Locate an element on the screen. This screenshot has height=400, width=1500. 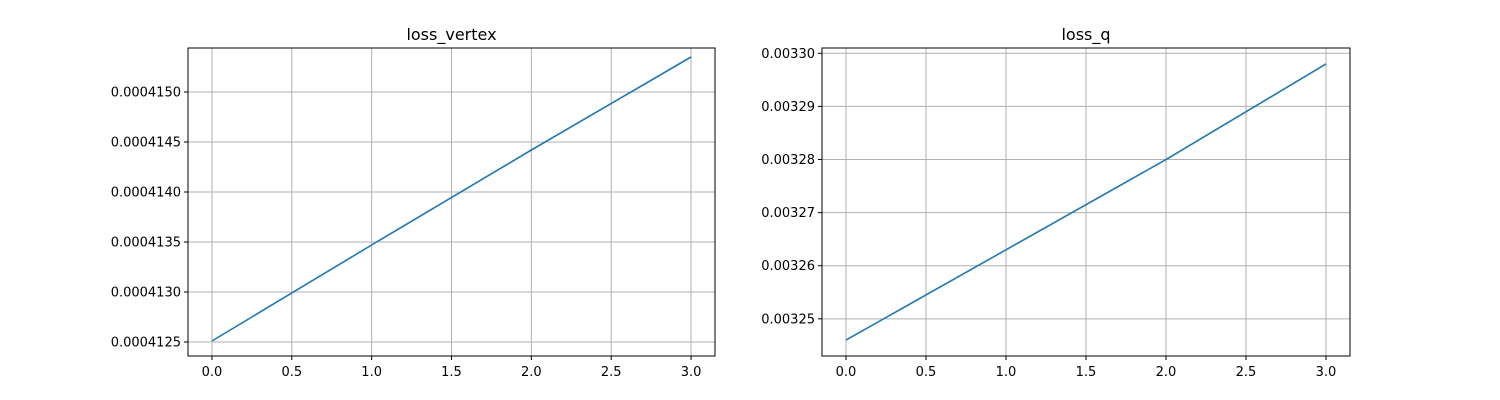
y-tick-label: 0.00327 is located at coordinates (788, 213).